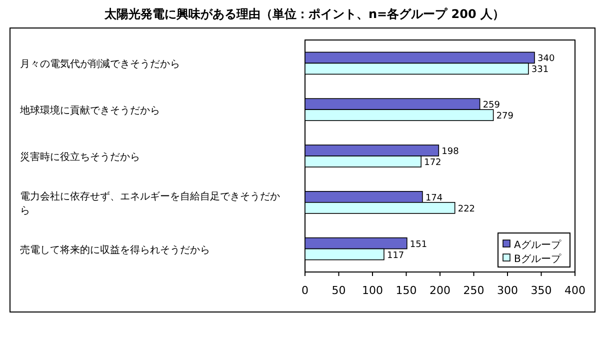 This screenshot has height=338, width=609. Describe the element at coordinates (538, 259) in the screenshot. I see `legend-label: Bグループ` at that location.